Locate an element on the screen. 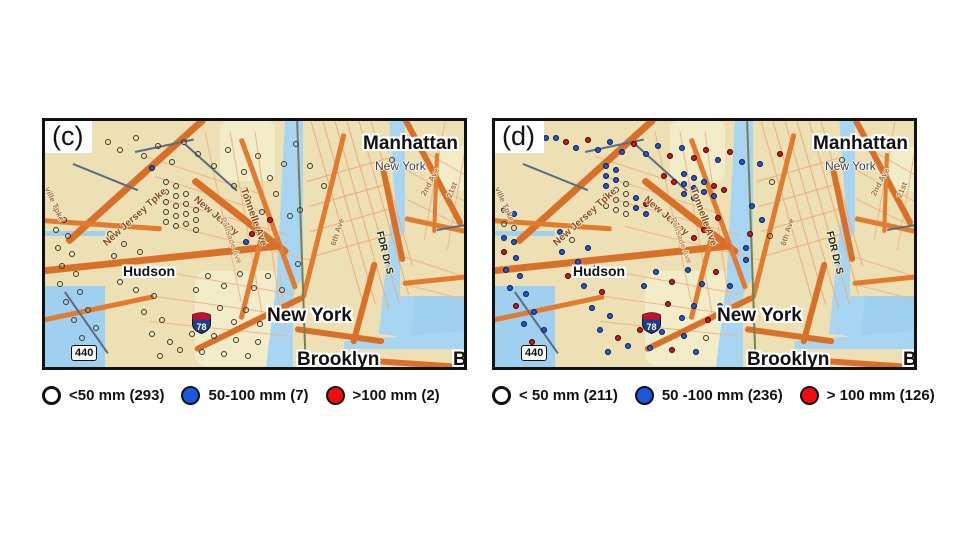 Image resolution: width=965 pixels, height=543 pixels. route-440-shield: 440 is located at coordinates (534, 353).